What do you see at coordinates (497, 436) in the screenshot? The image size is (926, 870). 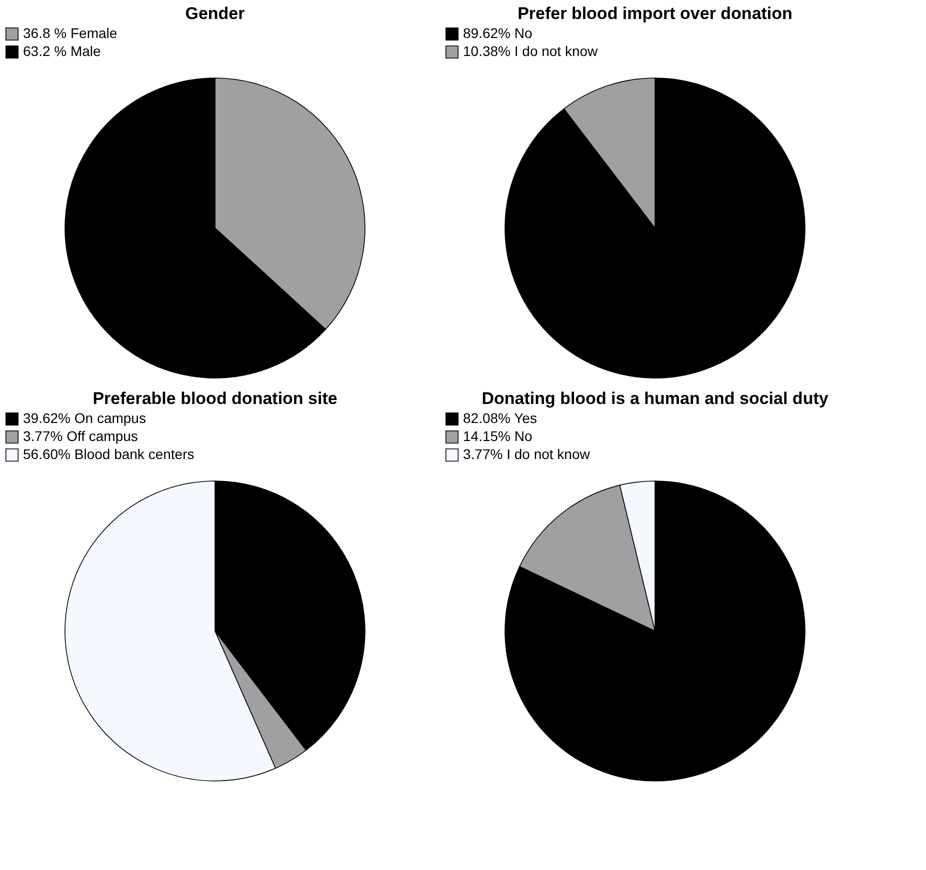 I see `legend-label: 14.15% No` at bounding box center [497, 436].